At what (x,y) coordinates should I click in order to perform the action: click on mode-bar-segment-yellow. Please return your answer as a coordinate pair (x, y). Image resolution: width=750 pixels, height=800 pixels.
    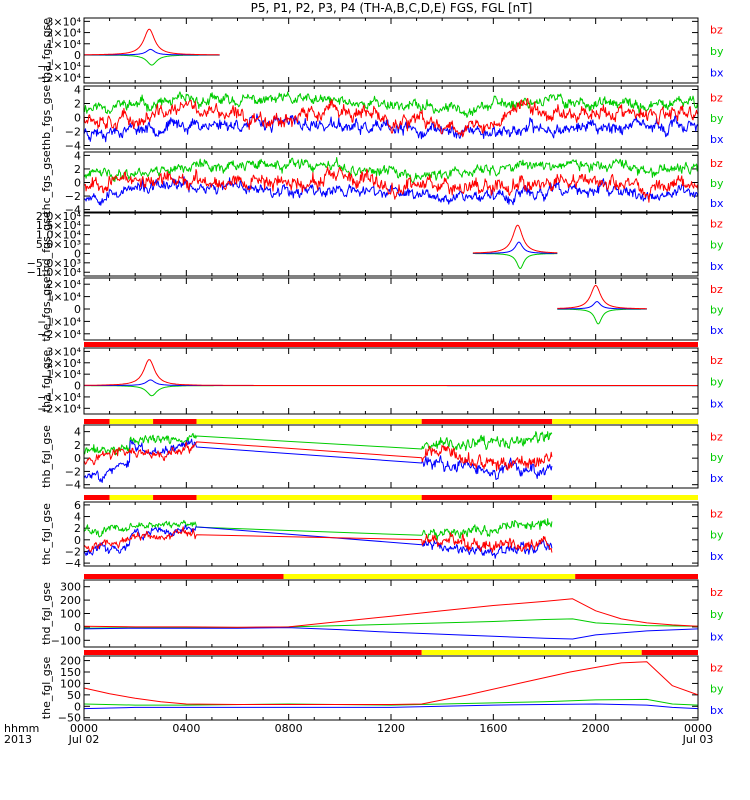
    Looking at the image, I should click on (625, 497).